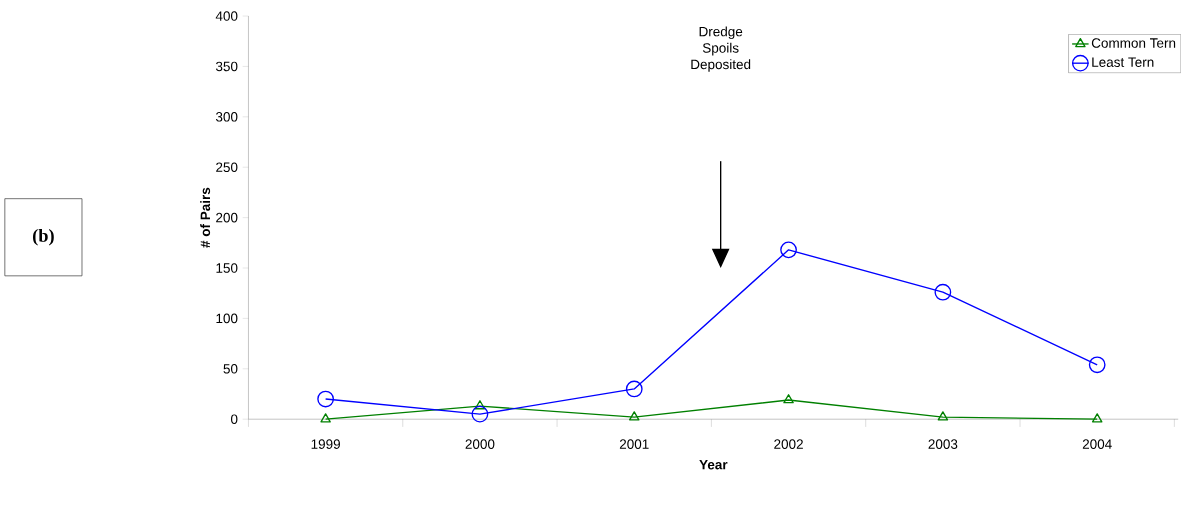 The height and width of the screenshot is (517, 1181). Describe the element at coordinates (1133, 43) in the screenshot. I see `legend-label: Common Tern` at that location.